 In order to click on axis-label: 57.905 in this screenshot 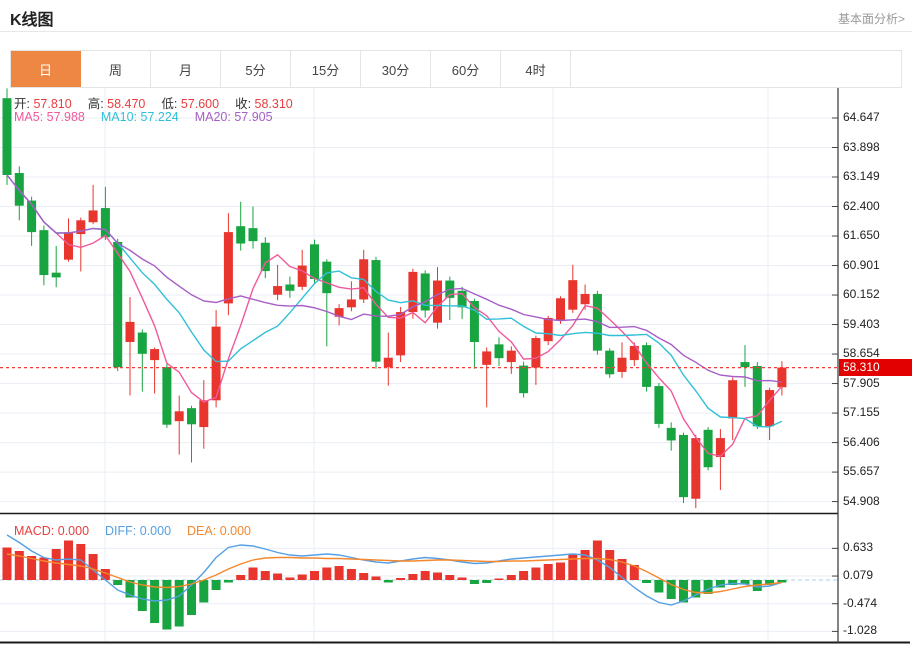, I will do `click(861, 382)`.